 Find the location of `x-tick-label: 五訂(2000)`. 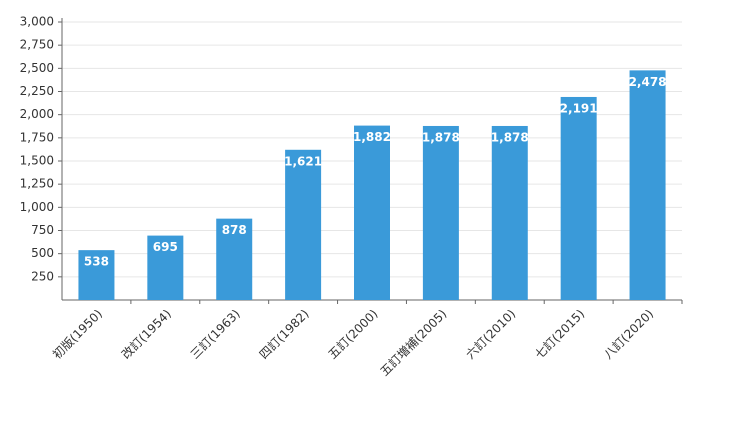

x-tick-label: 五訂(2000) is located at coordinates (353, 334).